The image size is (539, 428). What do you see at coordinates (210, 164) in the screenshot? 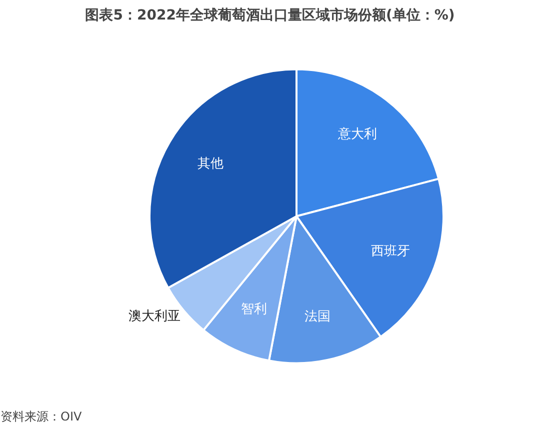
I see `slice-label: 其他` at bounding box center [210, 164].